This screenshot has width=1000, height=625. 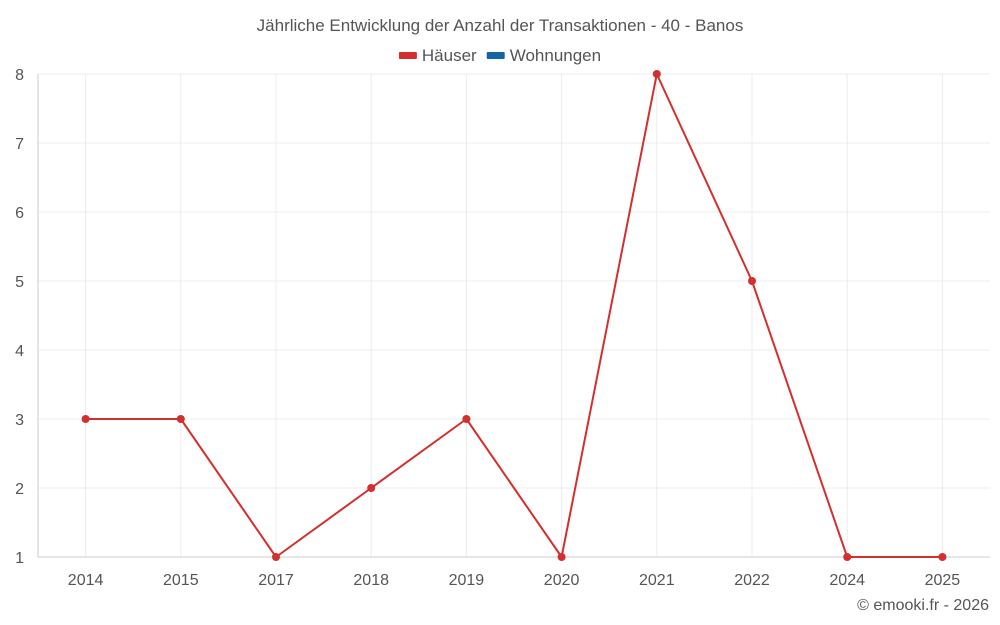 What do you see at coordinates (19, 75) in the screenshot?
I see `y-tick-label: 8` at bounding box center [19, 75].